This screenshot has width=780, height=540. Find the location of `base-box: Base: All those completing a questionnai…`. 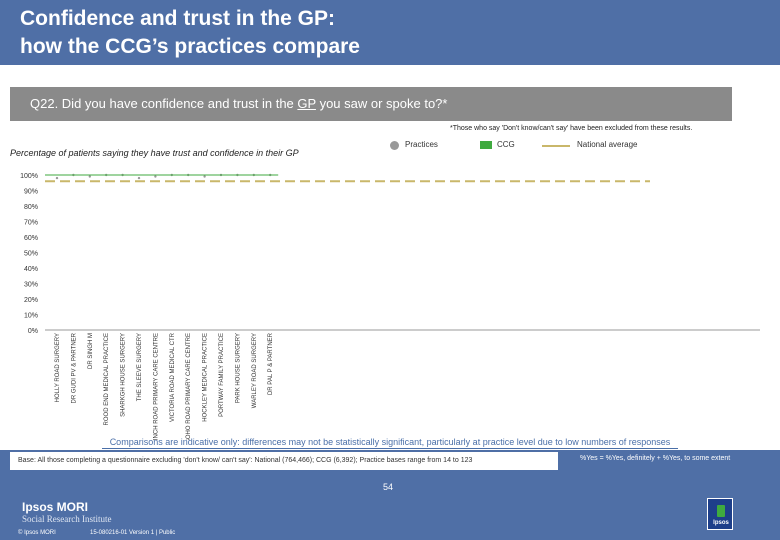

base-box: Base: All those completing a questionnai… is located at coordinates (284, 461).